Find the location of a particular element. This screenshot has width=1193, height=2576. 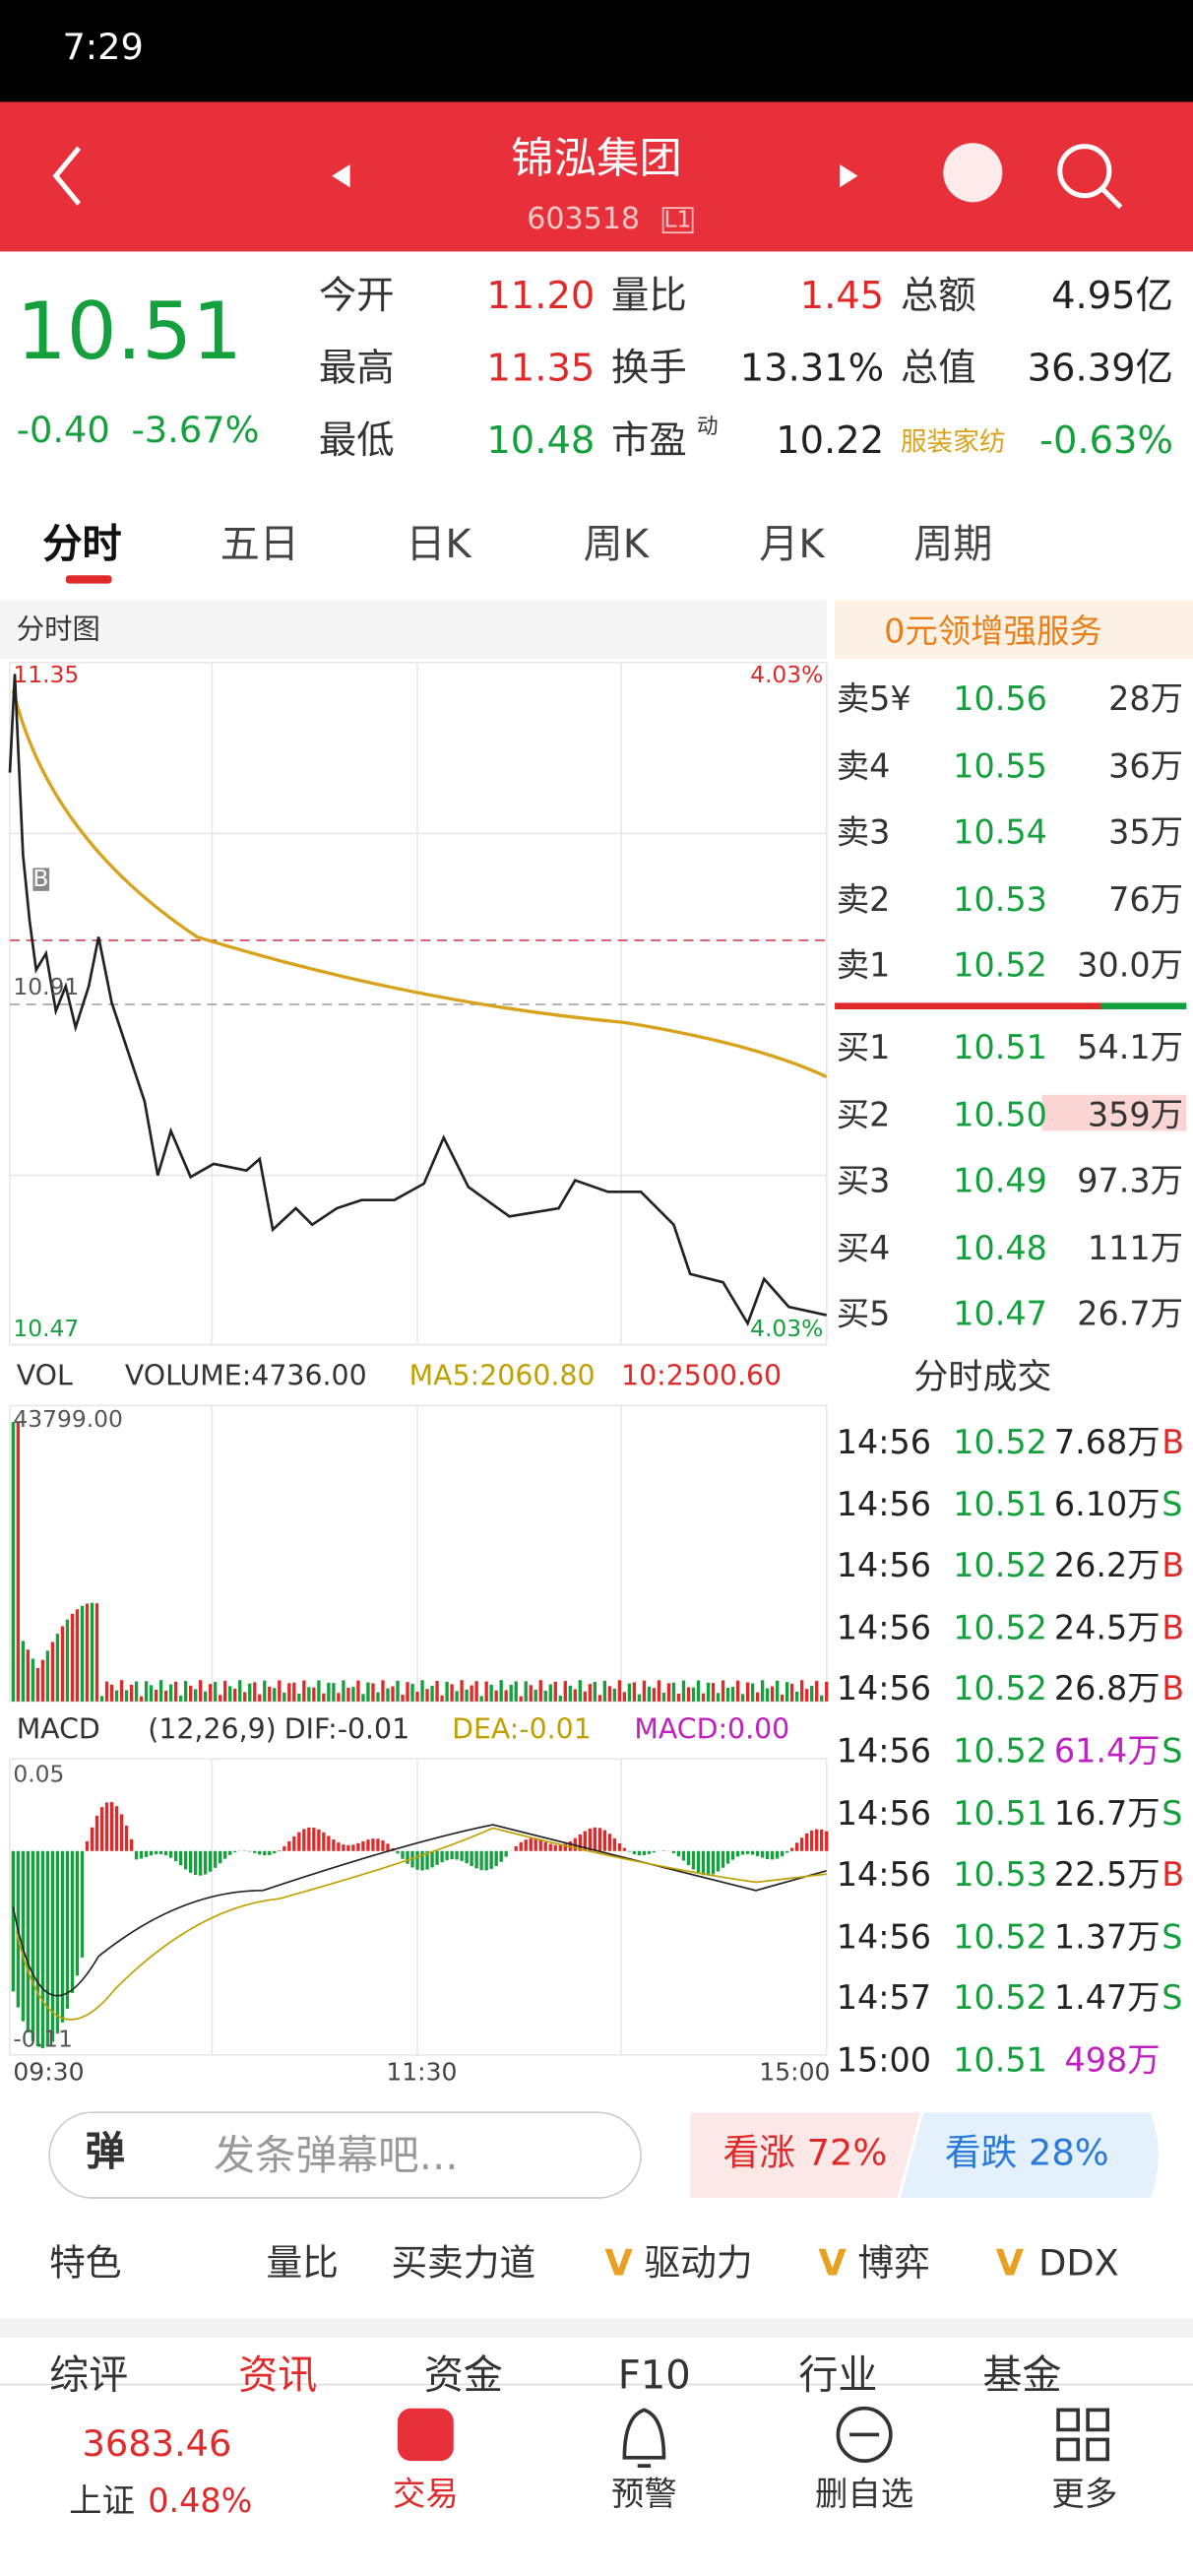

bull-label: 看涨 72% is located at coordinates (805, 2154).